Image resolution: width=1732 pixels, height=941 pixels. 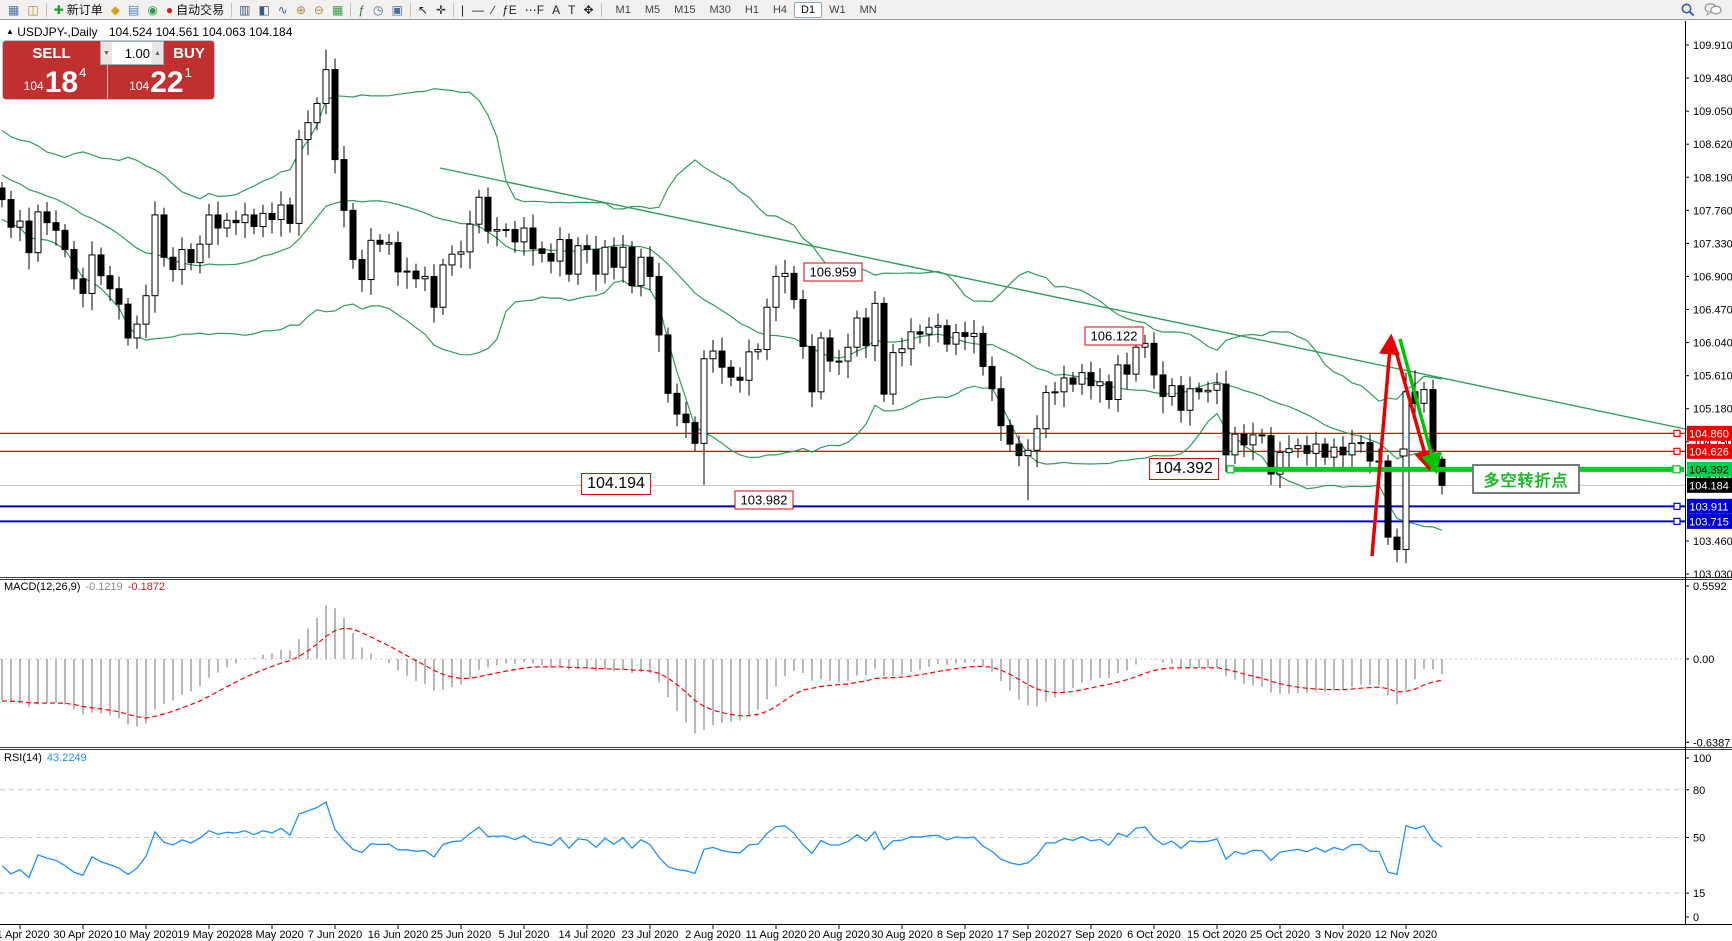 I want to click on text-icon: A, so click(x=556, y=10).